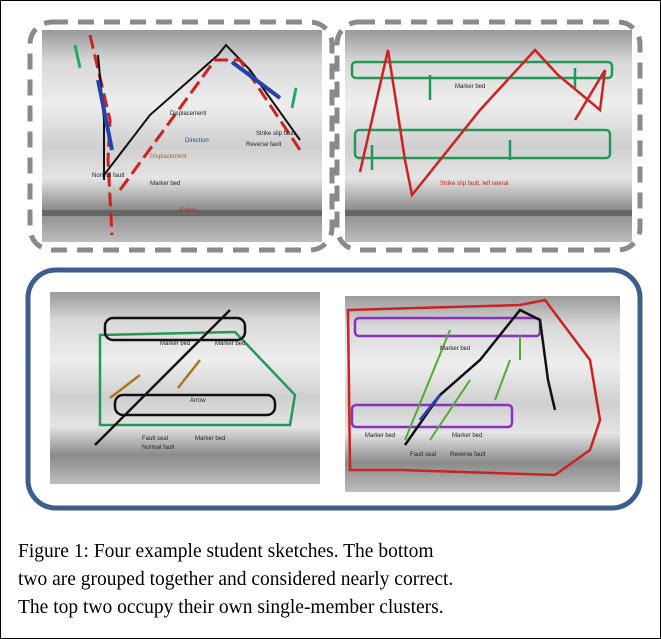 The height and width of the screenshot is (639, 661). I want to click on sketch-label: Strike slip fault, so click(275, 134).